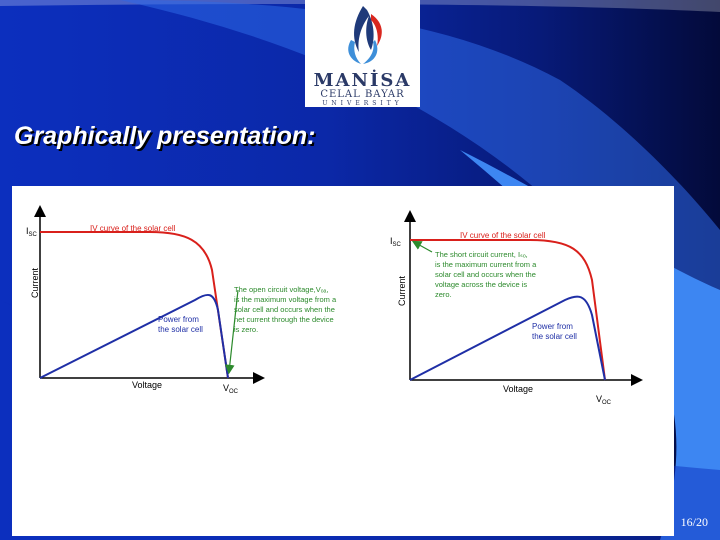 This screenshot has width=720, height=540. What do you see at coordinates (362, 103) in the screenshot?
I see `logo-line-3: UNIVERSITY` at bounding box center [362, 103].